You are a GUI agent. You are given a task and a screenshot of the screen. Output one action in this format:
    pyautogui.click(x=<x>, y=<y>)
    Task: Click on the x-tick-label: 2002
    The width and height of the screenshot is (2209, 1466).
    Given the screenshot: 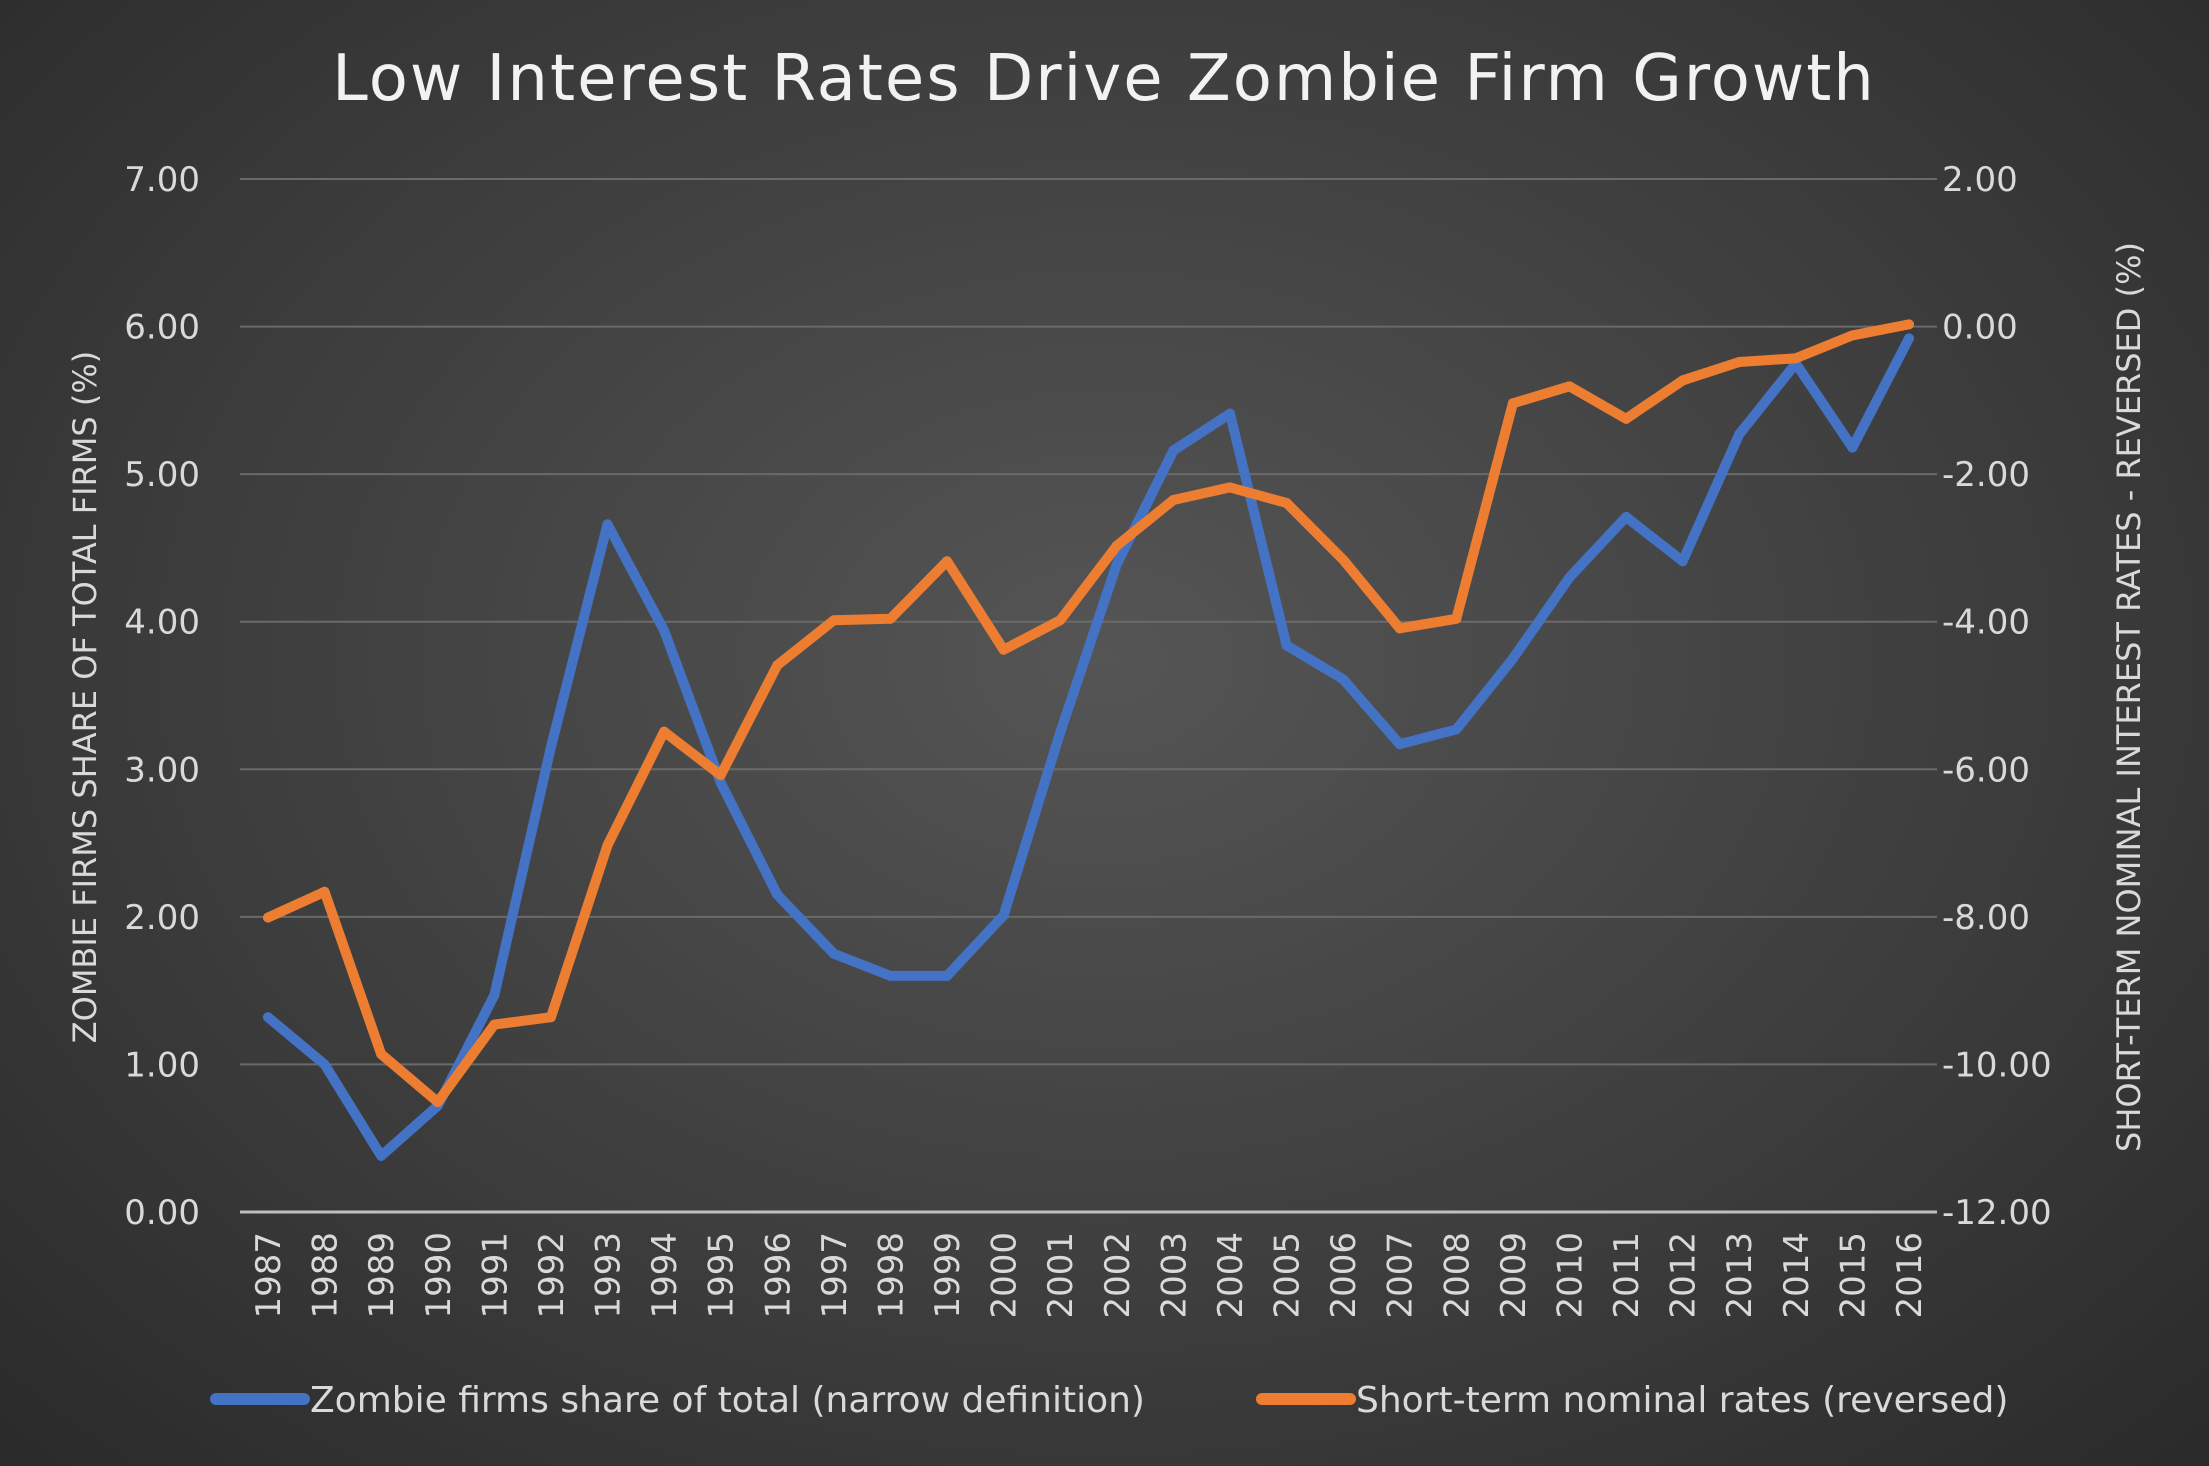 What is the action you would take?
    pyautogui.click(x=1118, y=1275)
    